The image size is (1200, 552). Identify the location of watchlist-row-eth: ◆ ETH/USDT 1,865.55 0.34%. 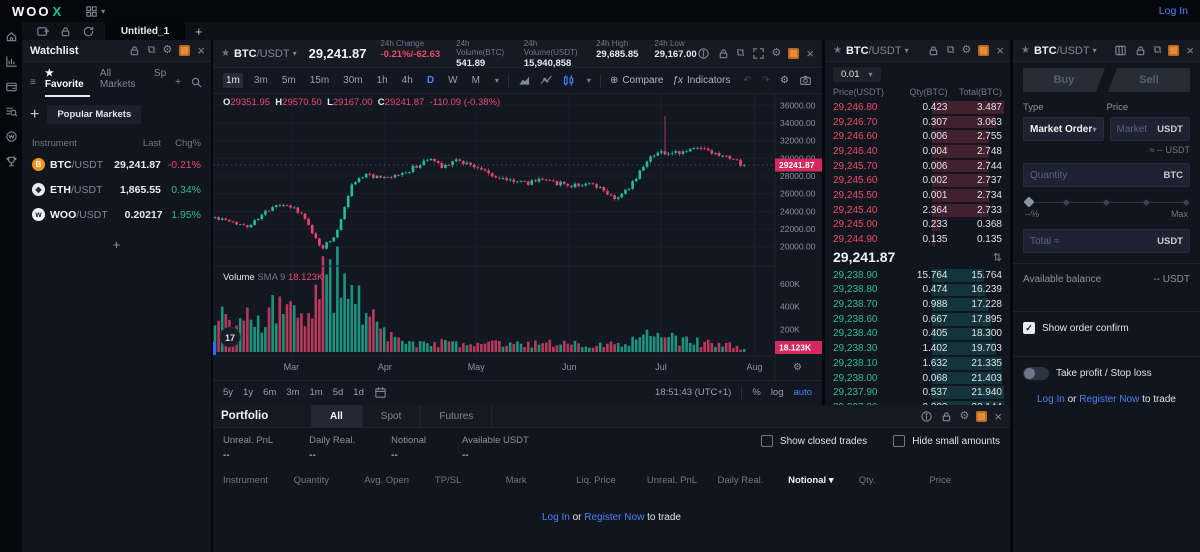
(116, 189).